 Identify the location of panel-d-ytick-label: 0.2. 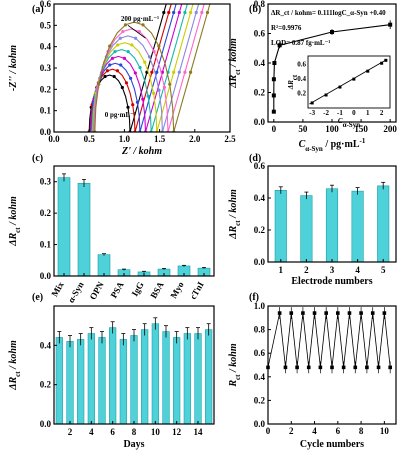
(260, 230).